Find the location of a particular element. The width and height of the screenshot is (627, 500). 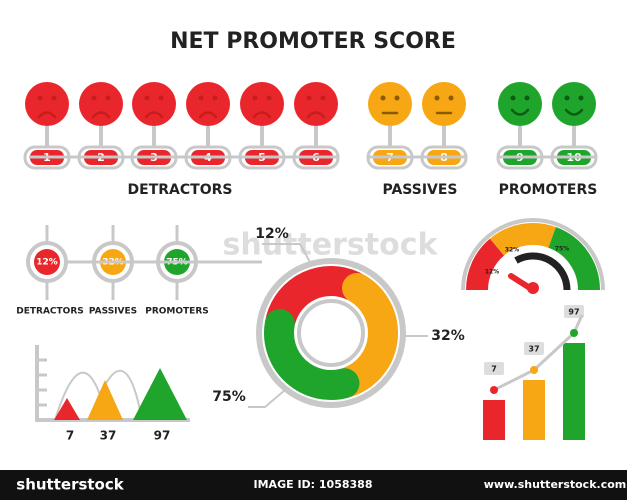

gauge-label: 32% is located at coordinates (512, 250).